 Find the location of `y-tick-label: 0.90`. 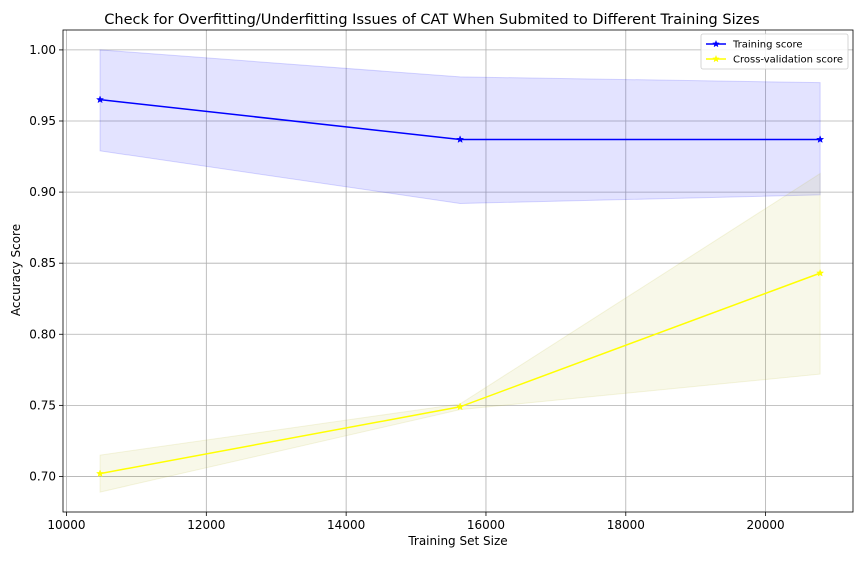

y-tick-label: 0.90 is located at coordinates (42, 192).